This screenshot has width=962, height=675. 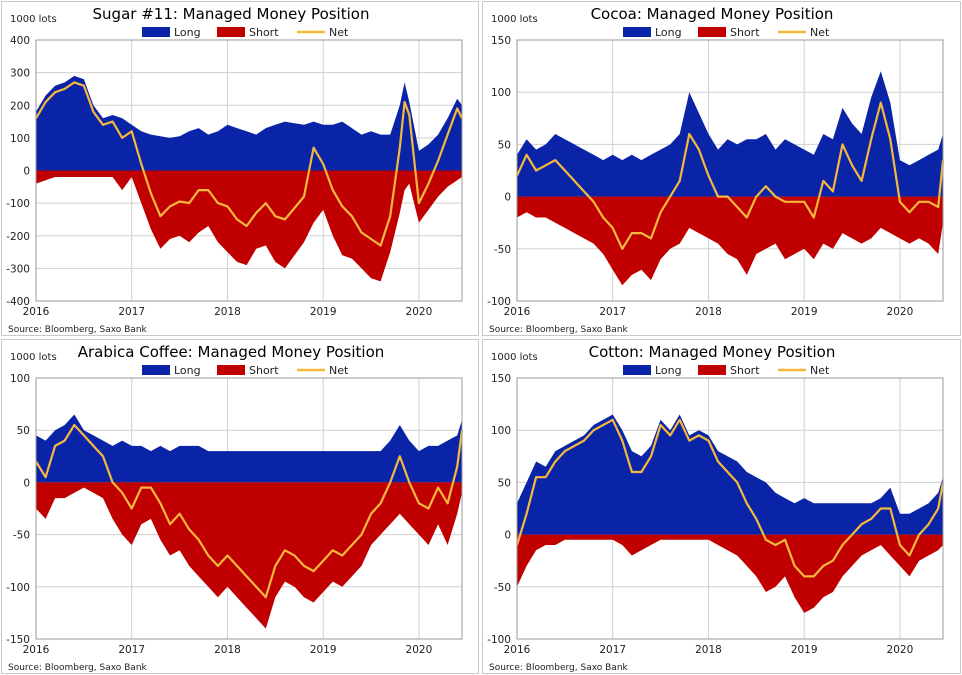 What do you see at coordinates (20, 41) in the screenshot?
I see `y-tick-label: 400` at bounding box center [20, 41].